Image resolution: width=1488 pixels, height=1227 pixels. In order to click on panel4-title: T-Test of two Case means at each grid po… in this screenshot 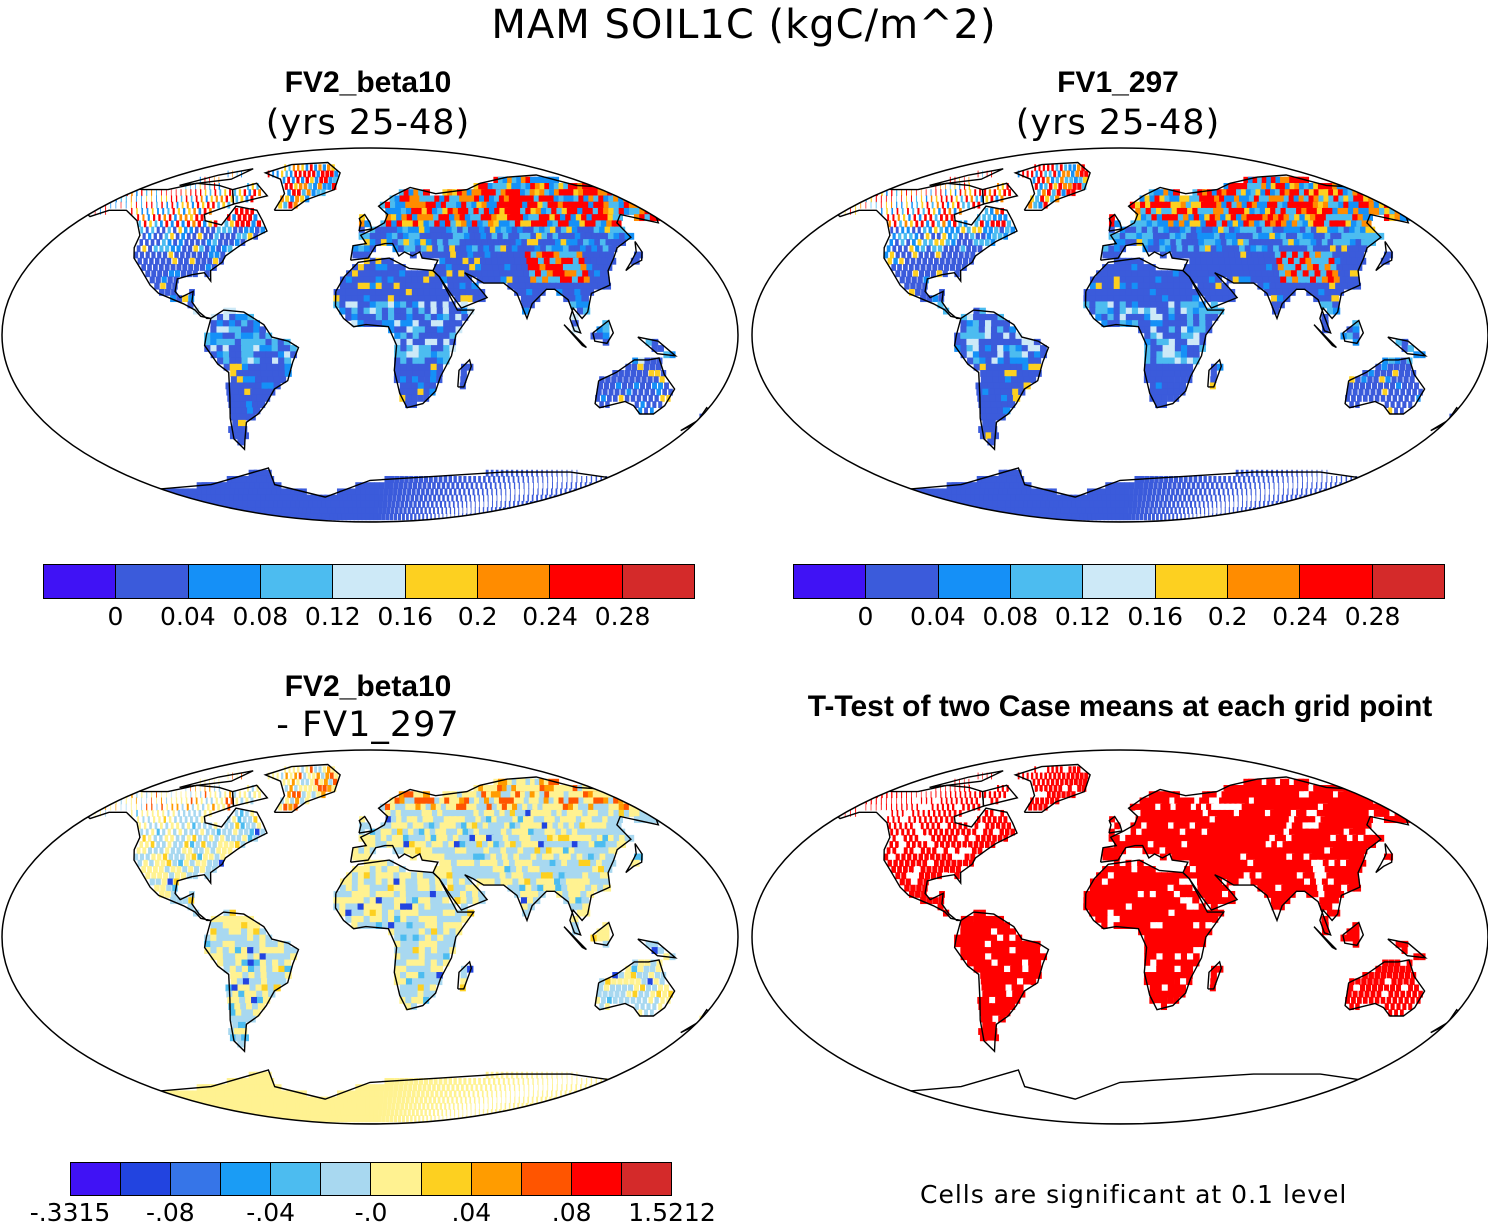, I will do `click(1120, 706)`.